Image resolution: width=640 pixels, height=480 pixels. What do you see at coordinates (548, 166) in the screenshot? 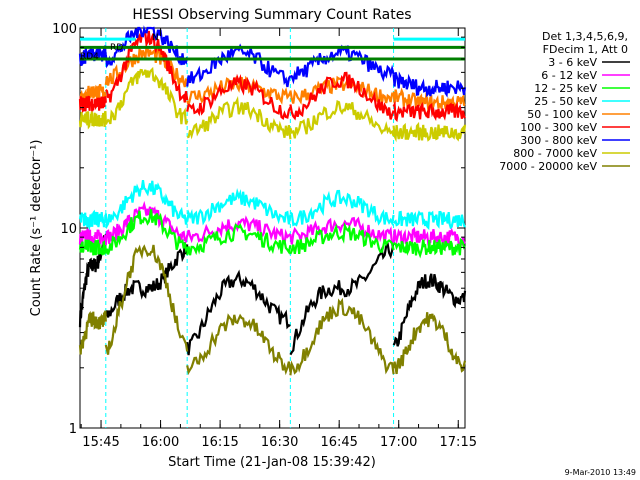
I see `legend-entry-label: 7000 - 20000 keV` at bounding box center [548, 166].